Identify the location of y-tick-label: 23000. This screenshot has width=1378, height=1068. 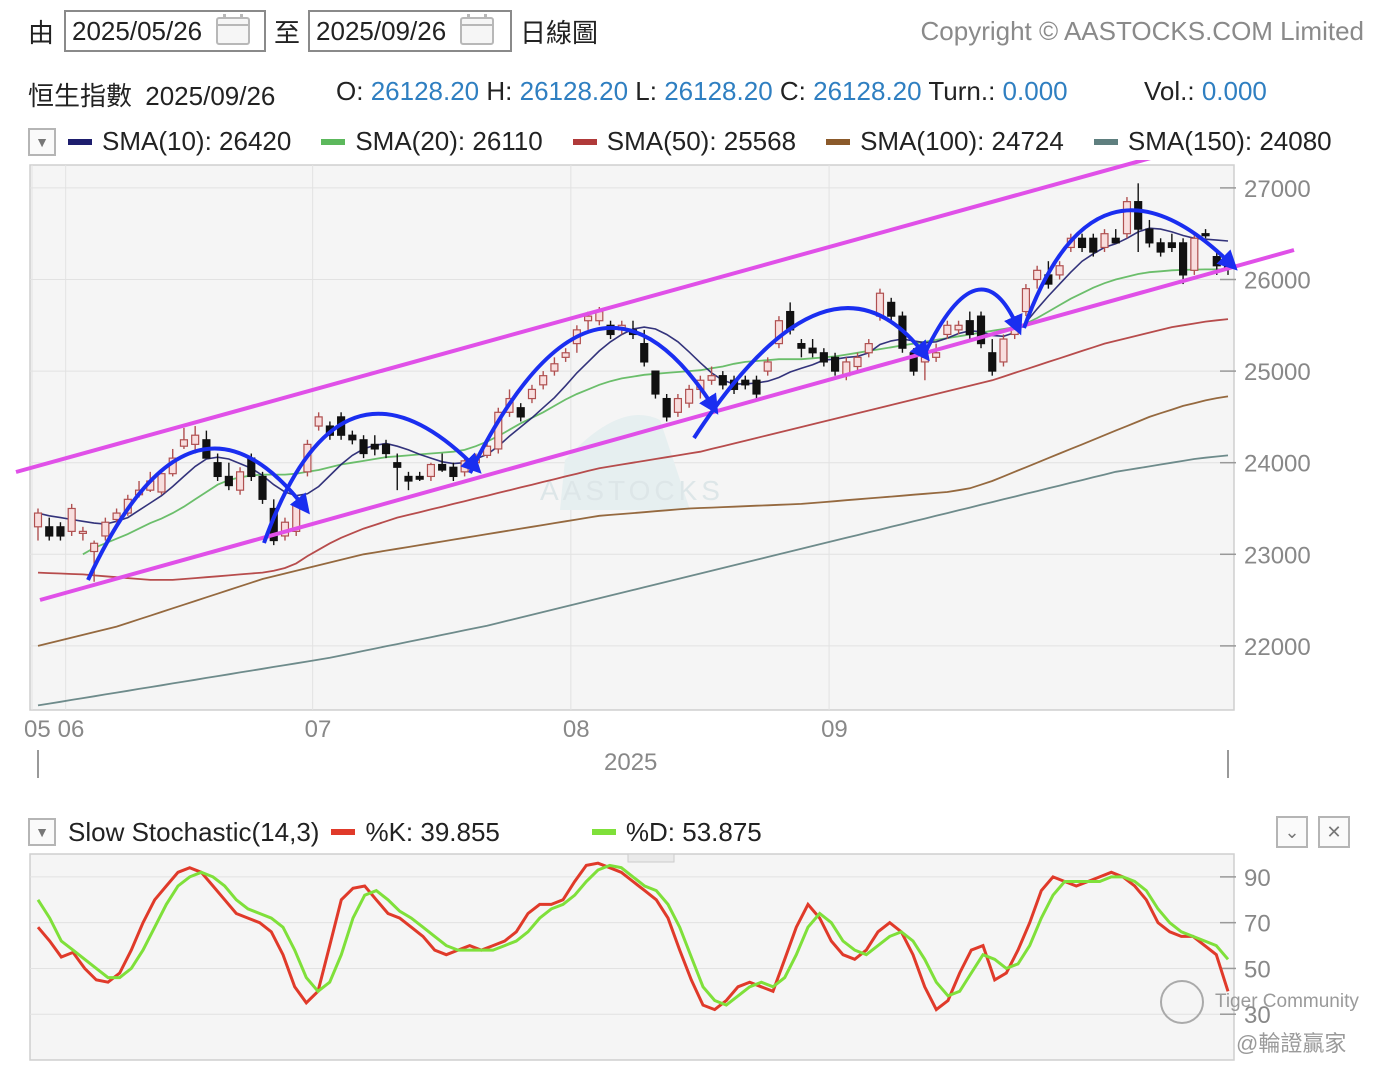
(1277, 555).